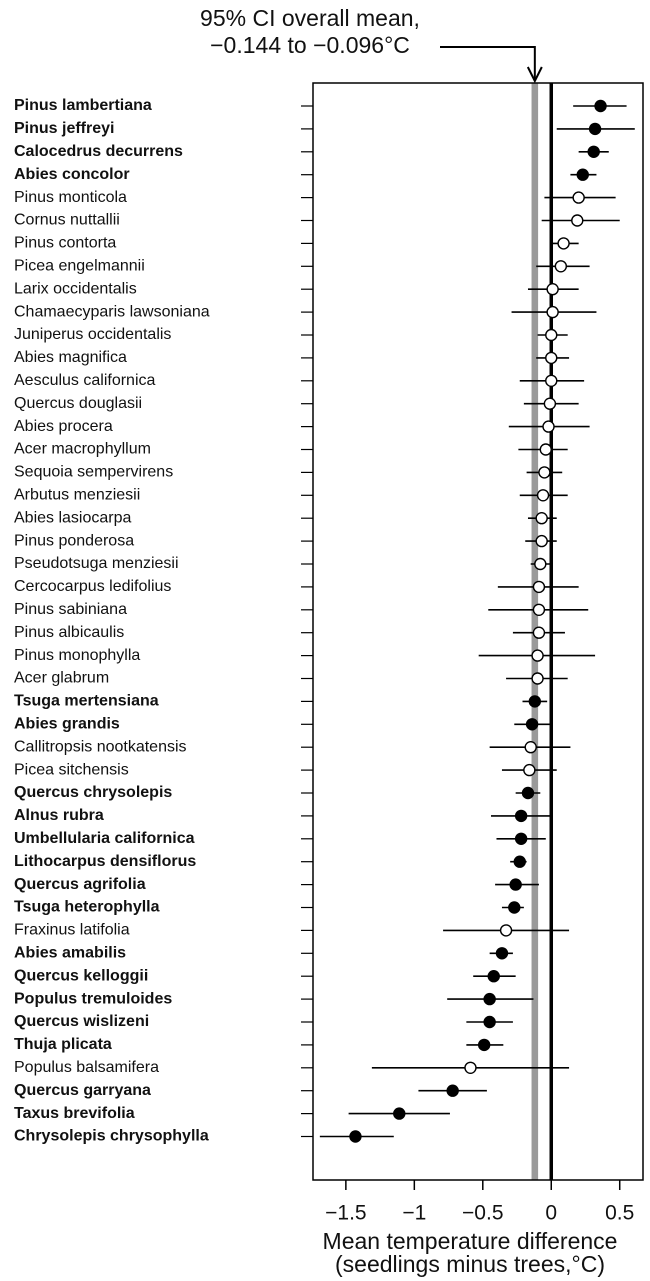 This screenshot has height=1281, width=650. What do you see at coordinates (75, 288) in the screenshot?
I see `y-tick-label: Larix occidentalis` at bounding box center [75, 288].